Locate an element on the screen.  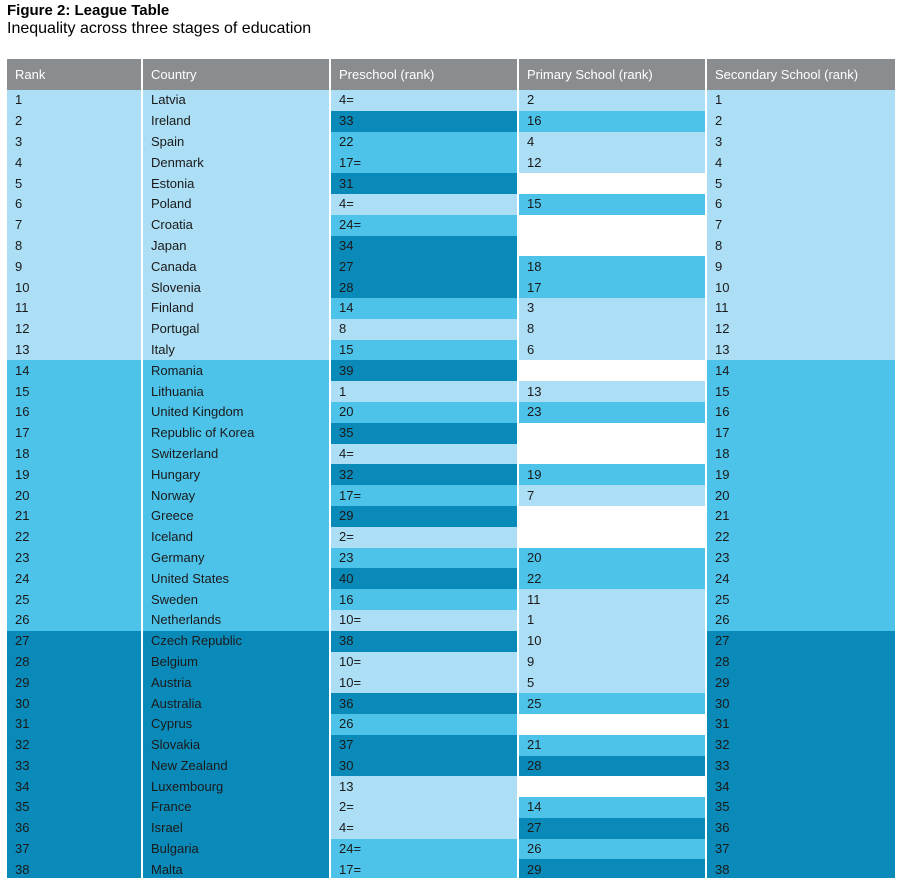
preschool-cell: 37 is located at coordinates (424, 745).